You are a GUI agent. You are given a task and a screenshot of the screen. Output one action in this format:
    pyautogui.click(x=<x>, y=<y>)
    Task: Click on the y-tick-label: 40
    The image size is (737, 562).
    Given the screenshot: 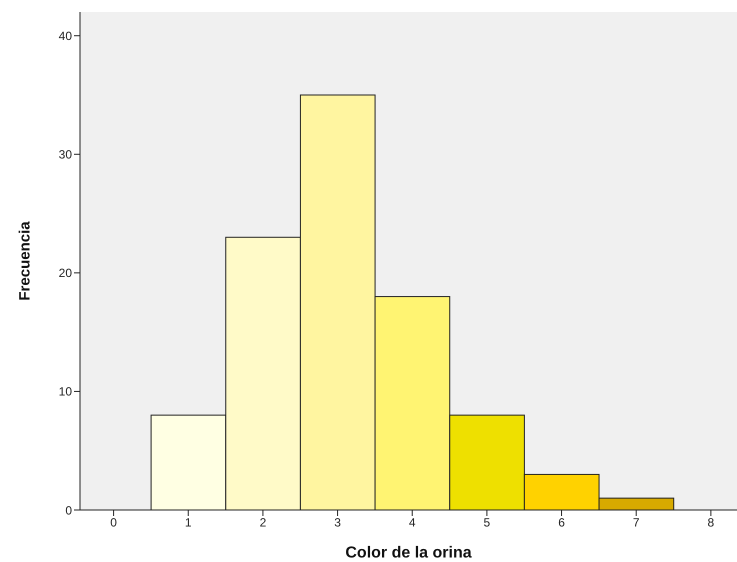 What is the action you would take?
    pyautogui.click(x=65, y=35)
    